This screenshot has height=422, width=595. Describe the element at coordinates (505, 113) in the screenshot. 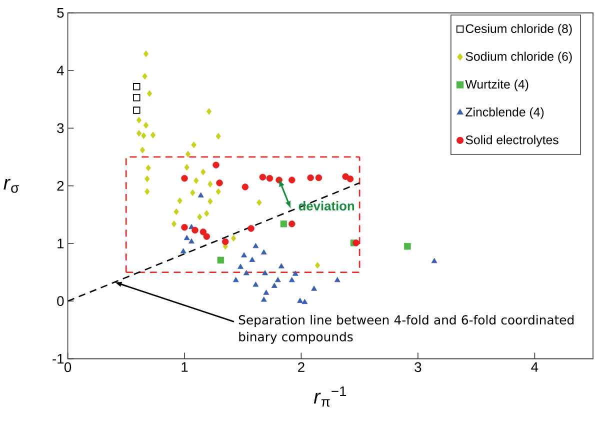

I see `legend-label: Zincblende (4)` at that location.